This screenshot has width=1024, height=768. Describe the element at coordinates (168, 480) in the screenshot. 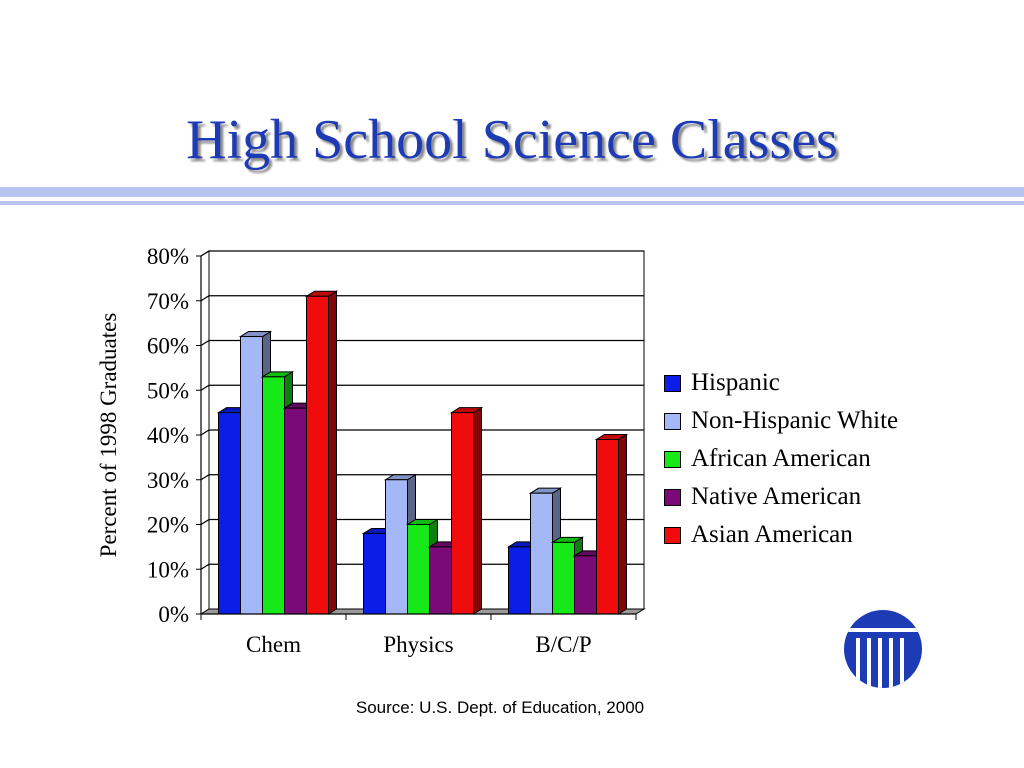

I see `y-tick-label: 30%` at that location.